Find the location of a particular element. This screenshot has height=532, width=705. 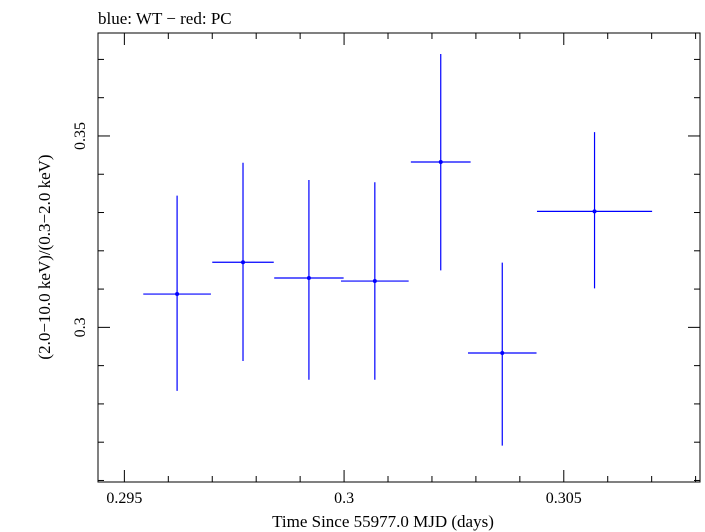

x-axis-label: Time Since 55977.0 MJD (days) is located at coordinates (383, 521).